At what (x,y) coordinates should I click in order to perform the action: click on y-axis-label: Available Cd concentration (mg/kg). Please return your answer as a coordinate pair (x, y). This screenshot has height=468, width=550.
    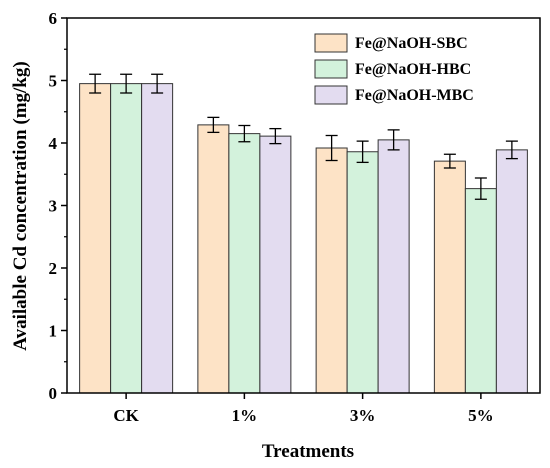
    Looking at the image, I should click on (20, 205).